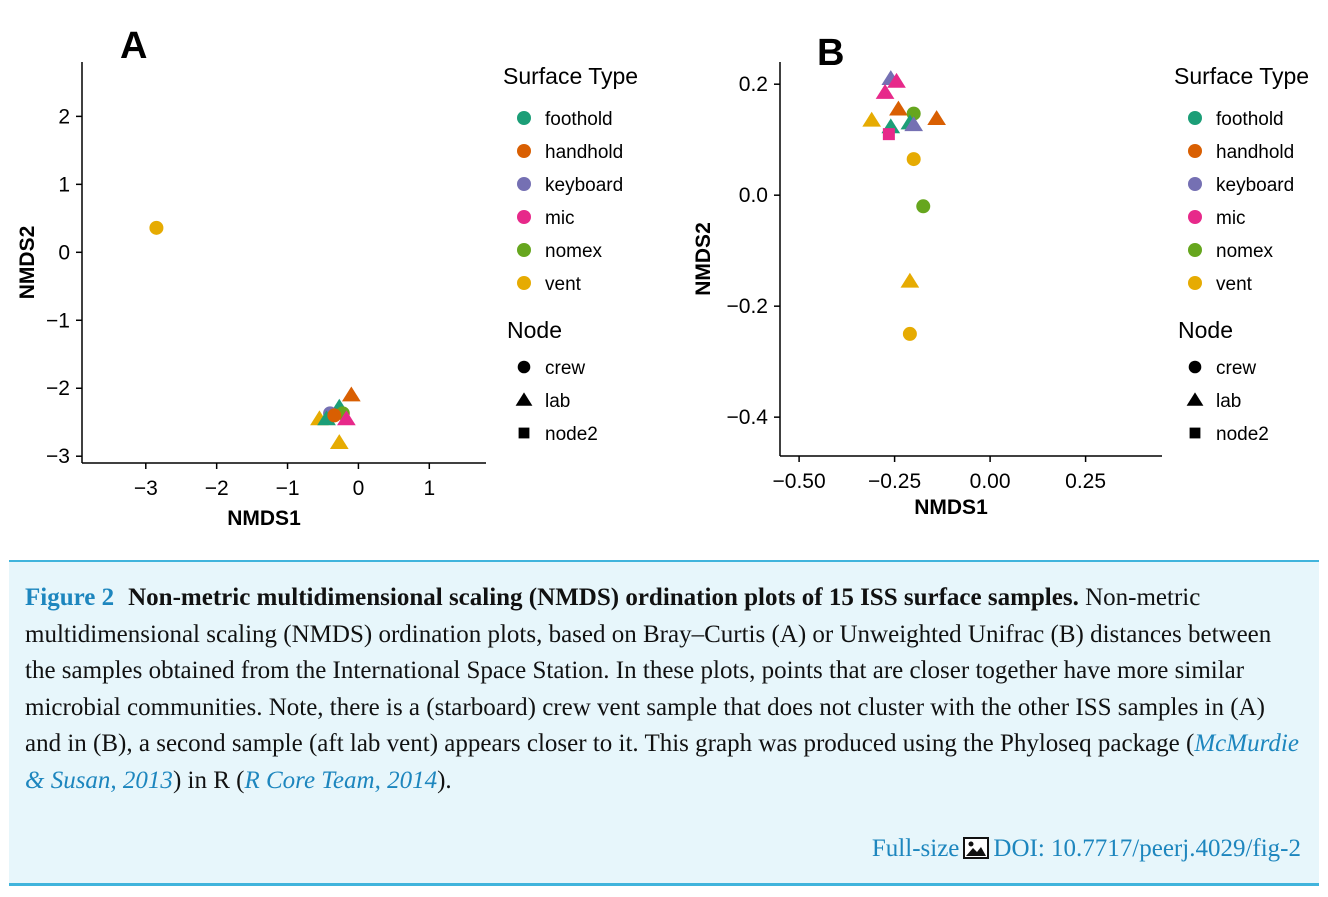 The image size is (1328, 897). I want to click on x-tick-label: −0.25, so click(894, 481).